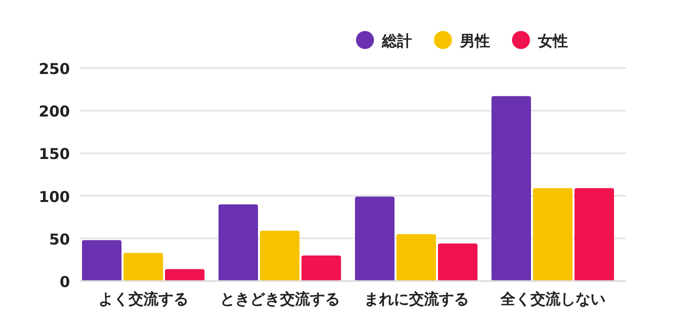 The image size is (700, 330). I want to click on y-tick-label: 50, so click(59, 239).